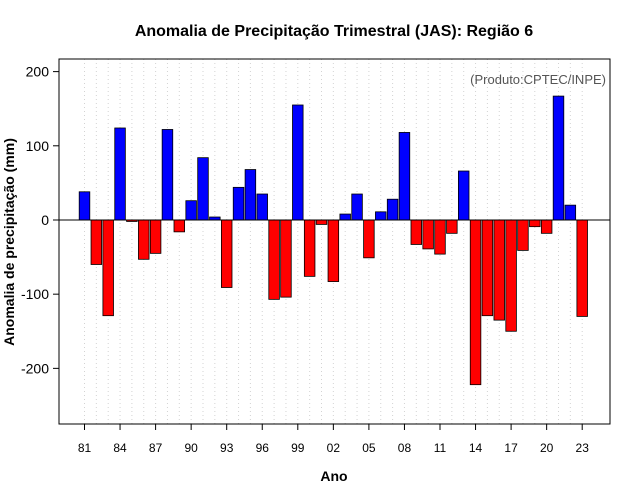 This screenshot has height=500, width=640. Describe the element at coordinates (475, 302) in the screenshot. I see `bar-2014` at that location.